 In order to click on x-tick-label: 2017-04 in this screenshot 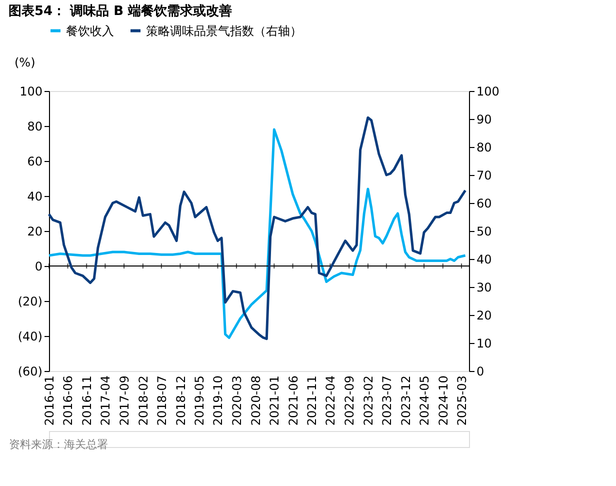, I will do `click(105, 401)`.